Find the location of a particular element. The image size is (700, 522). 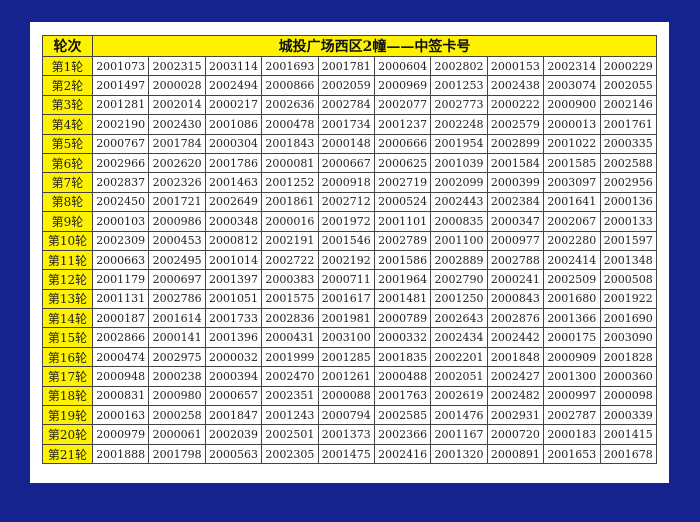

card-number-cell: 2001733 is located at coordinates (233, 318).